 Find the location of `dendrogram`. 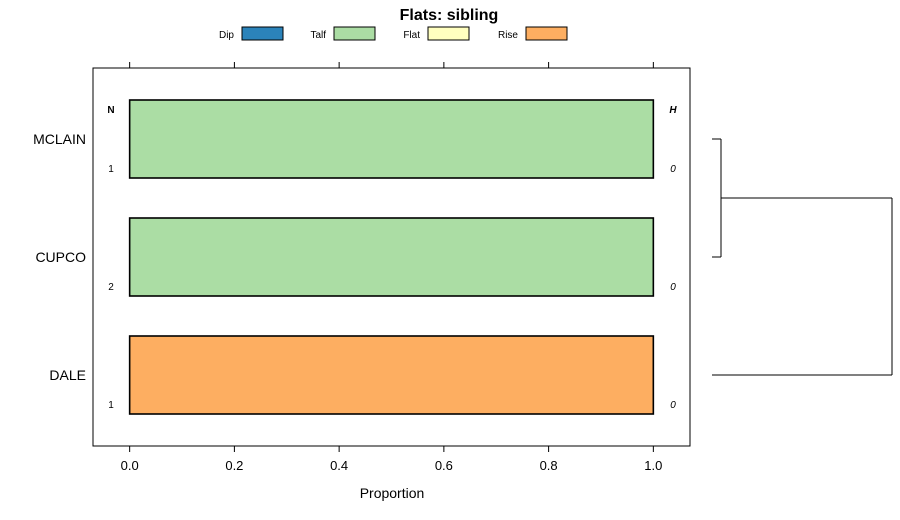

dendrogram is located at coordinates (802, 257).